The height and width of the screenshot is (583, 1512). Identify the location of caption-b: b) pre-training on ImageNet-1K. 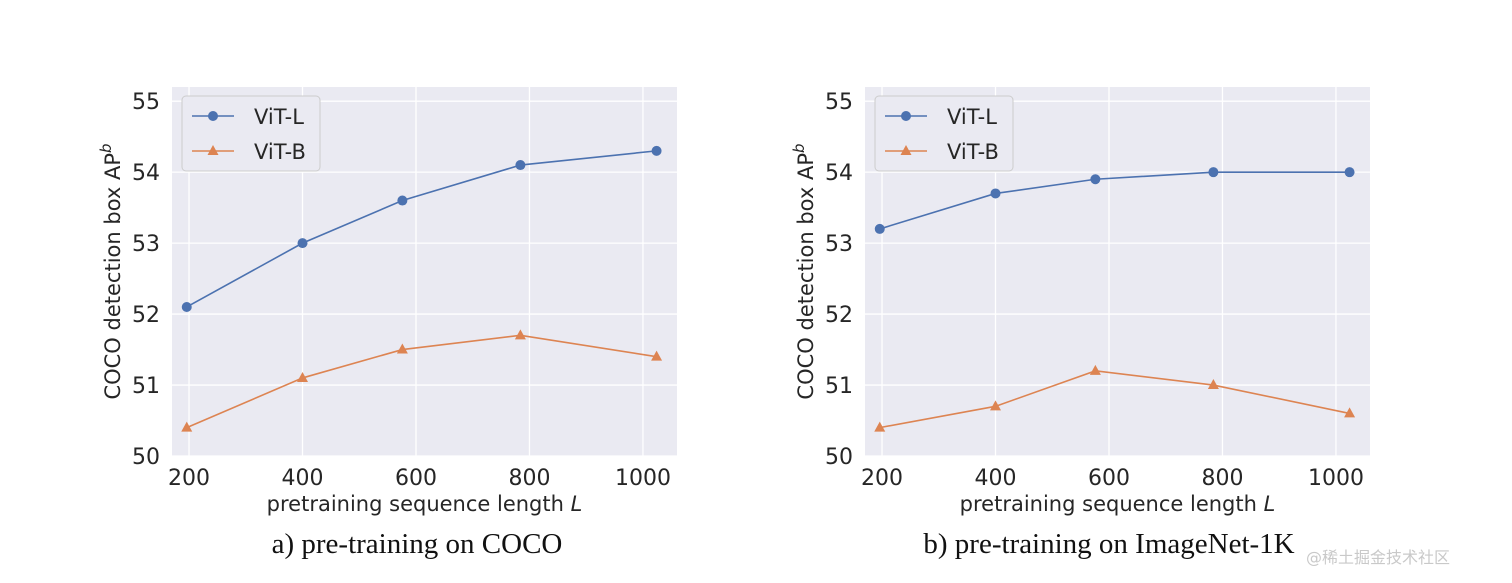
(1109, 544).